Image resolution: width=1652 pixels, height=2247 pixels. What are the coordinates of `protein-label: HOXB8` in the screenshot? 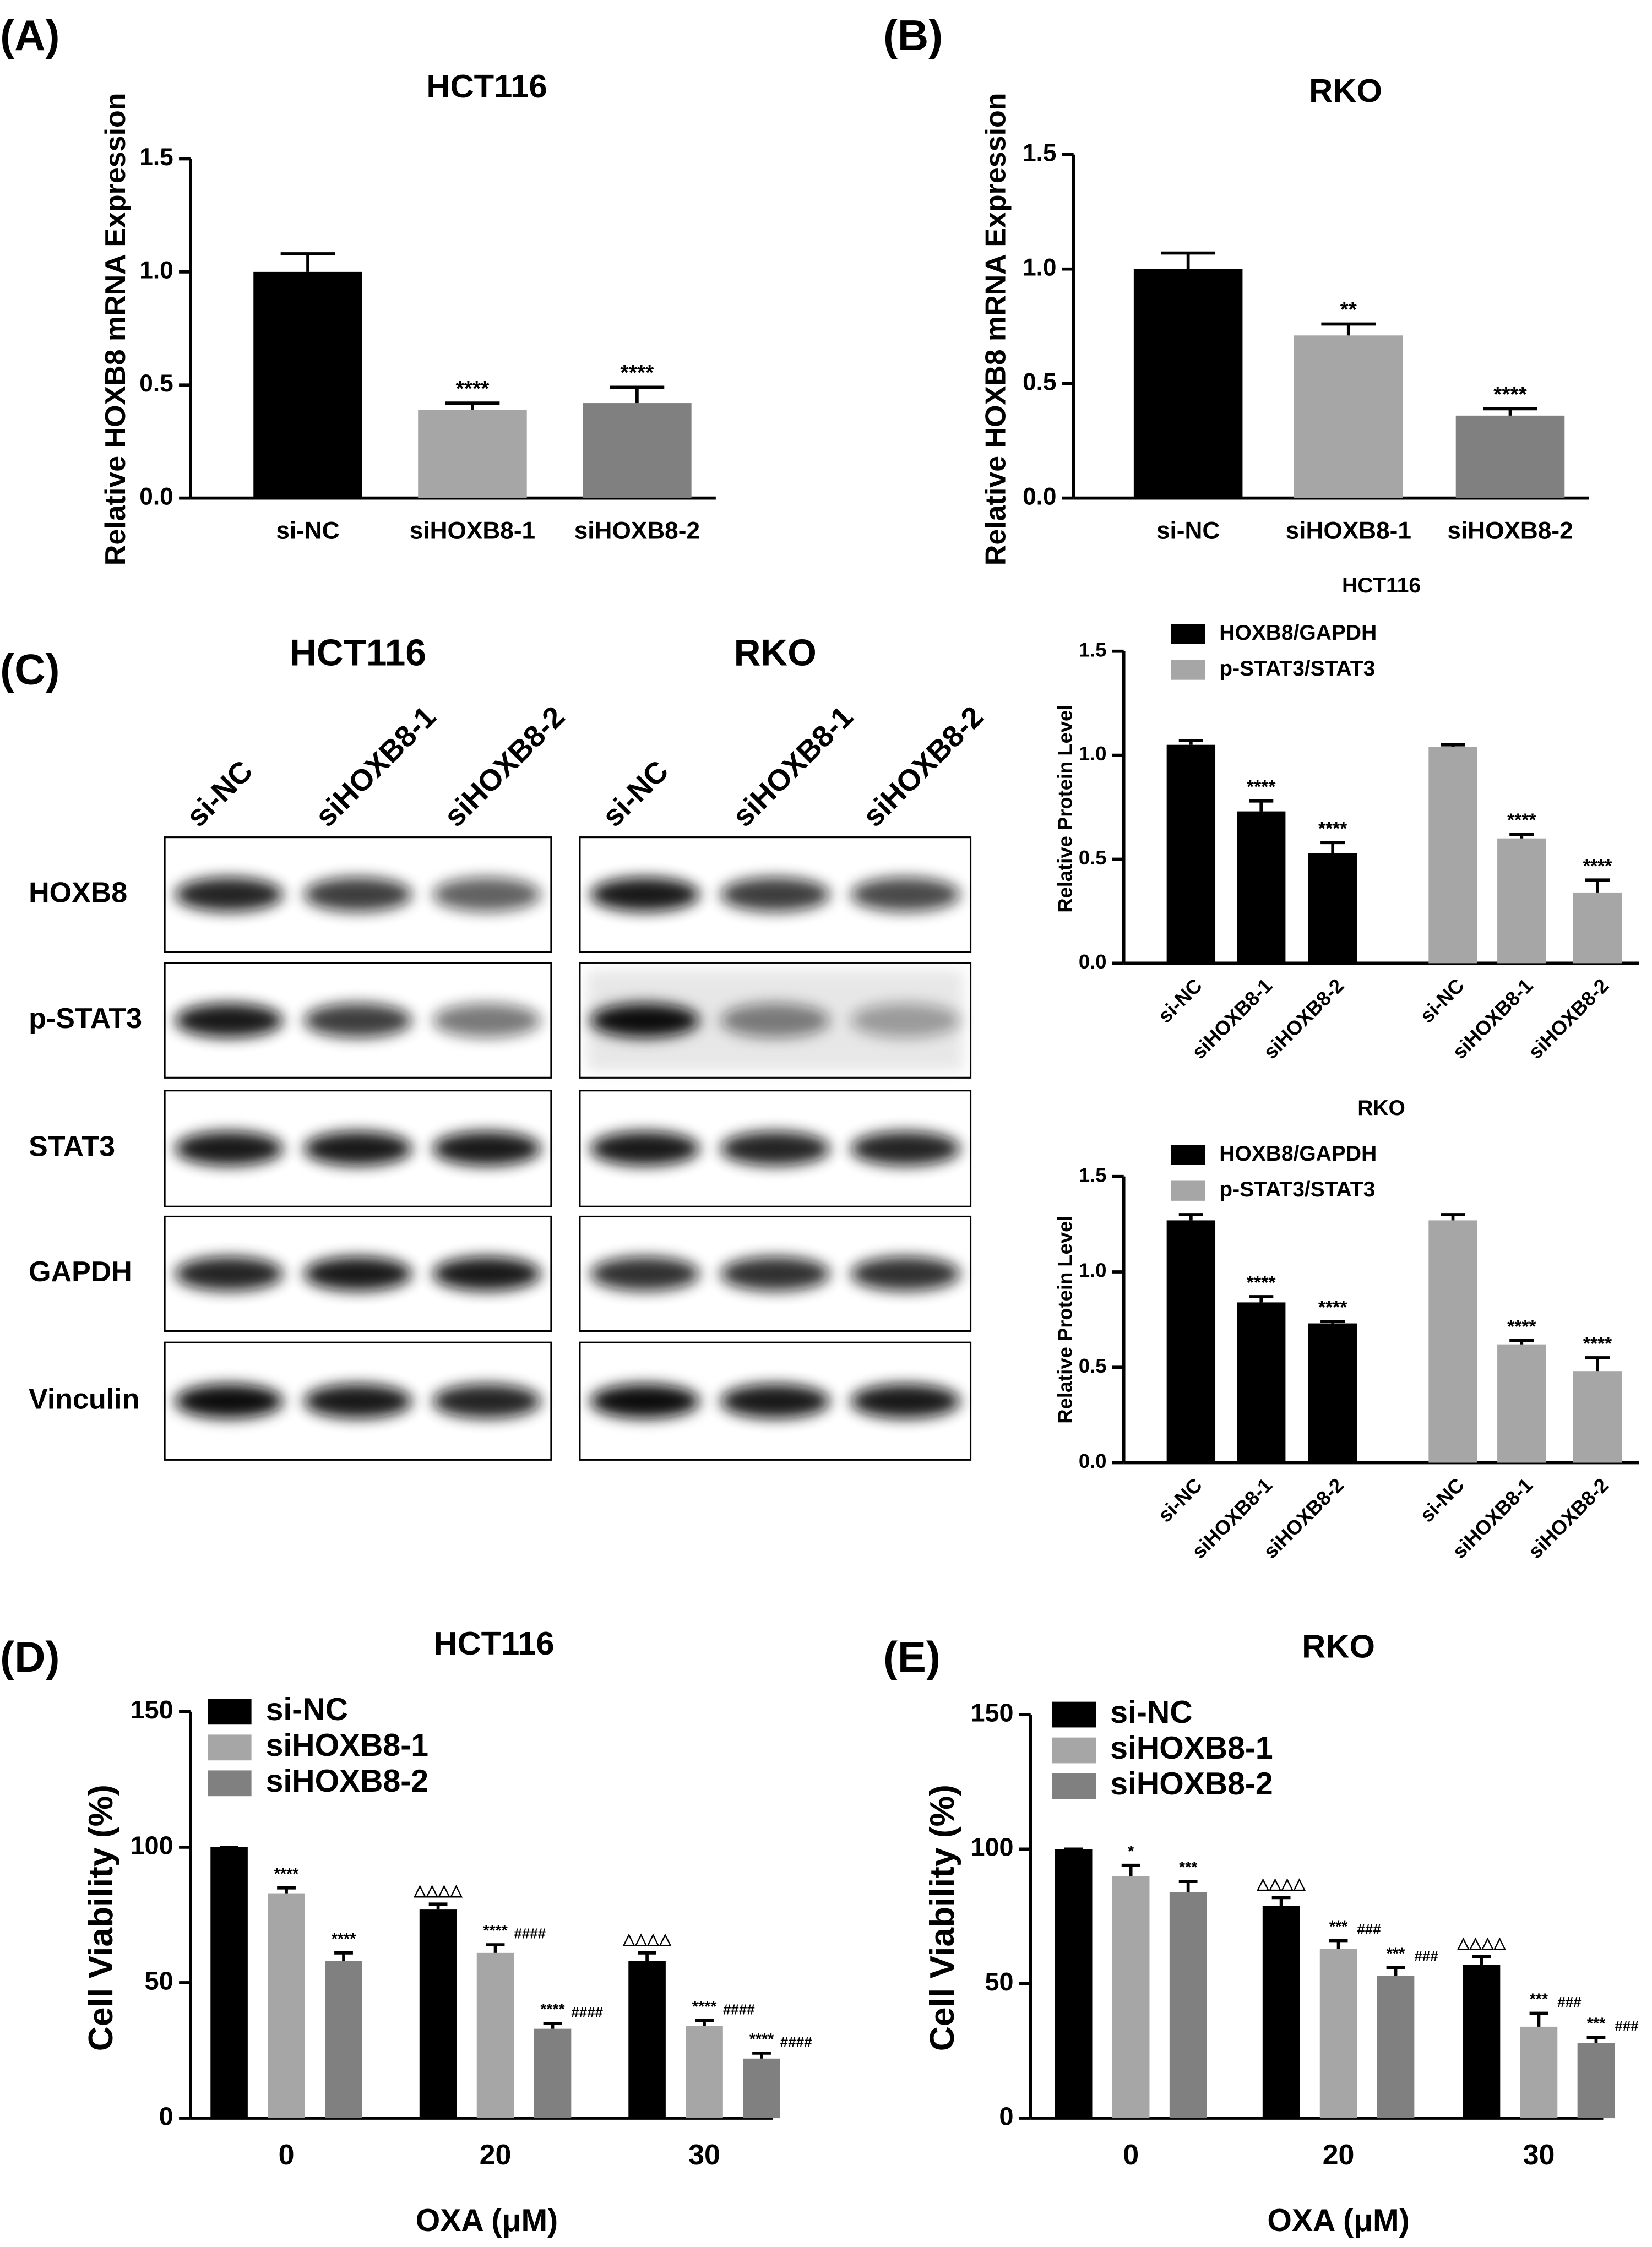 It's located at (78, 893).